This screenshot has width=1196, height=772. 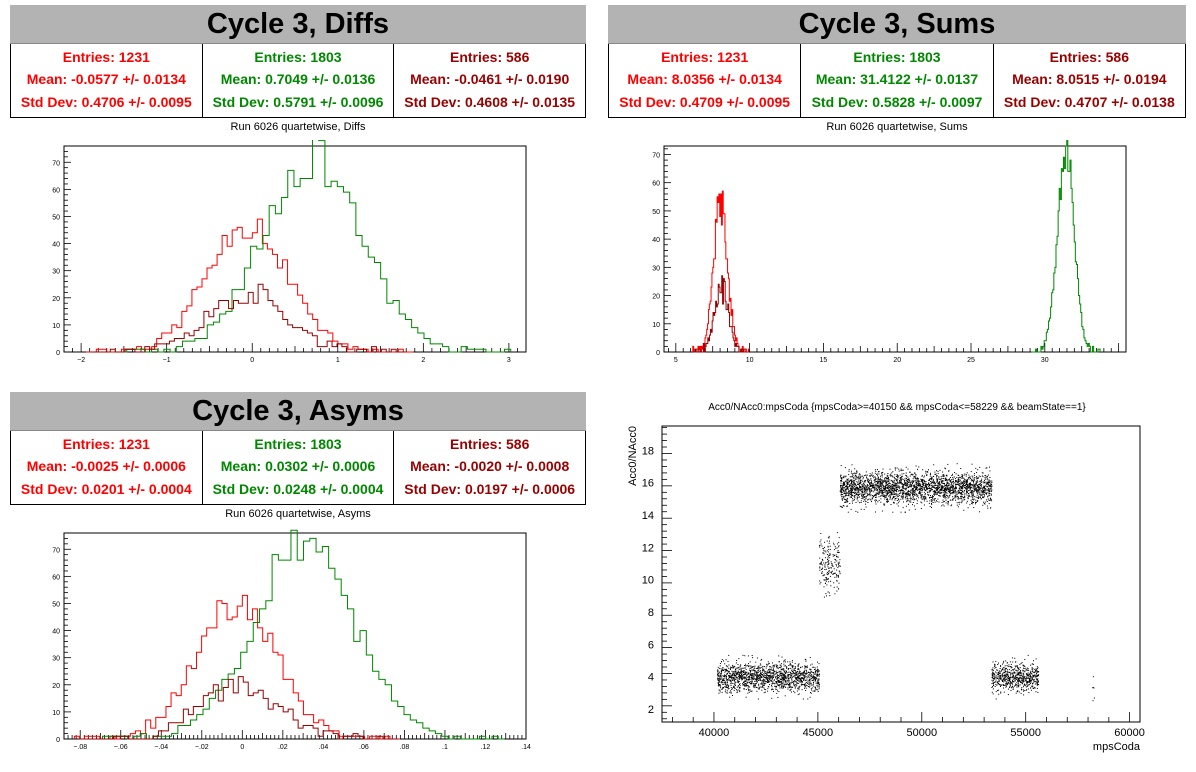 I want to click on y-tick-label: 20, so click(x=56, y=299).